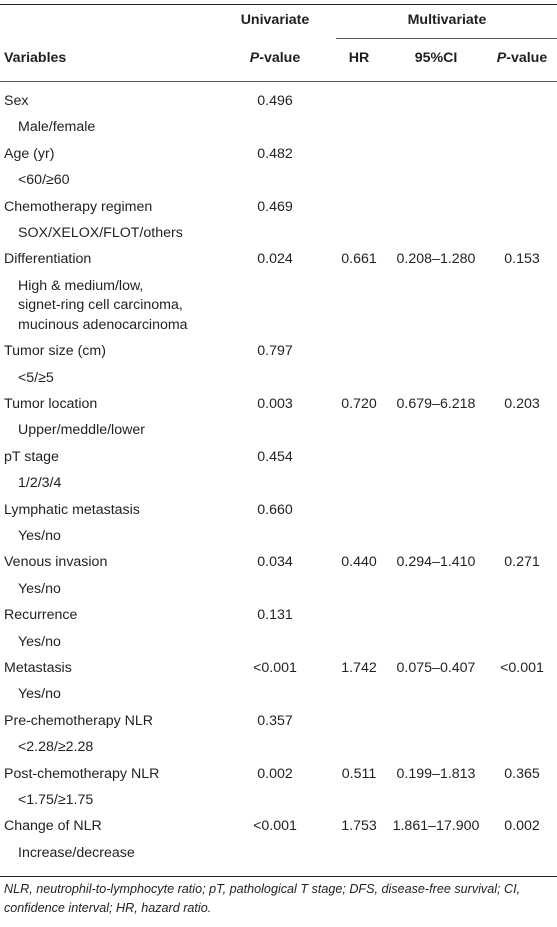  What do you see at coordinates (100, 305) in the screenshot?
I see `row-sub-category: signet-ring cell carcinoma,` at bounding box center [100, 305].